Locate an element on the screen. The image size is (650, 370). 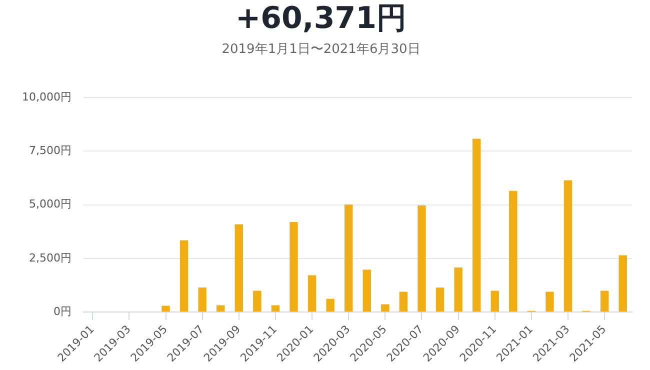
y-tick-label: 5,000円 is located at coordinates (50, 204).